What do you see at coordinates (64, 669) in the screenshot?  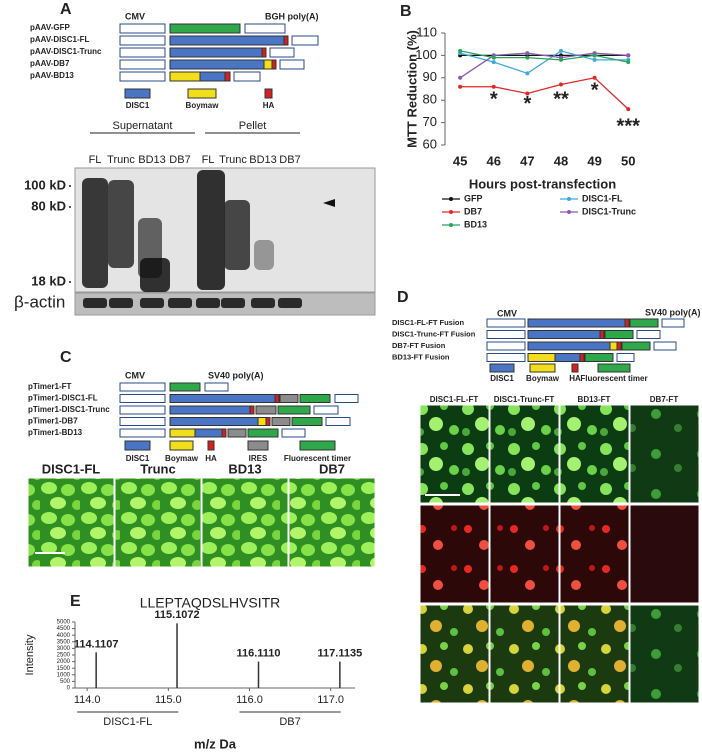 I see `y-tick-label: 1500` at bounding box center [64, 669].